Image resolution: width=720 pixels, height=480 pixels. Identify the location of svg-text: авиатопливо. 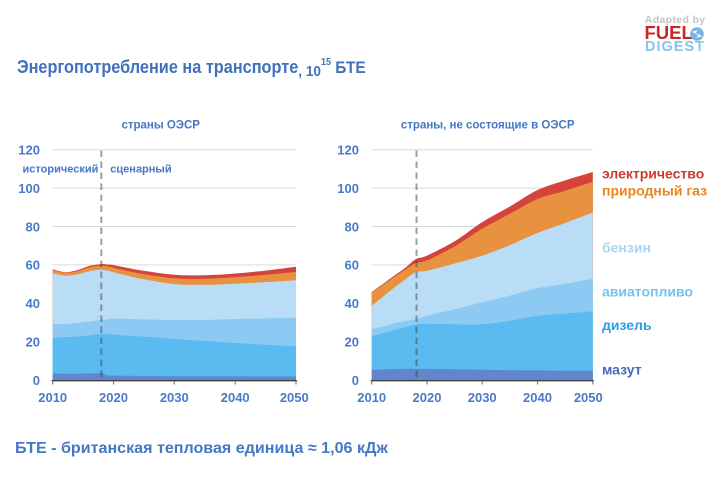
(647, 292).